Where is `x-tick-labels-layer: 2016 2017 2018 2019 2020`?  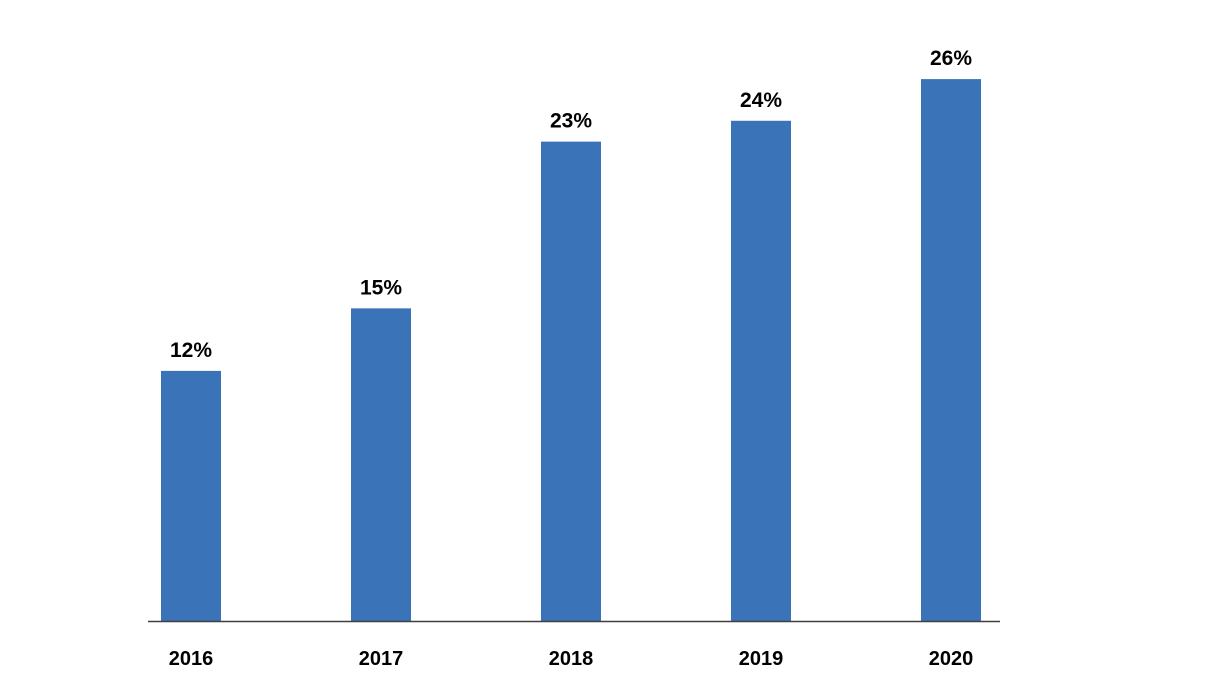
x-tick-labels-layer: 2016 2017 2018 2019 2020 is located at coordinates (571, 659).